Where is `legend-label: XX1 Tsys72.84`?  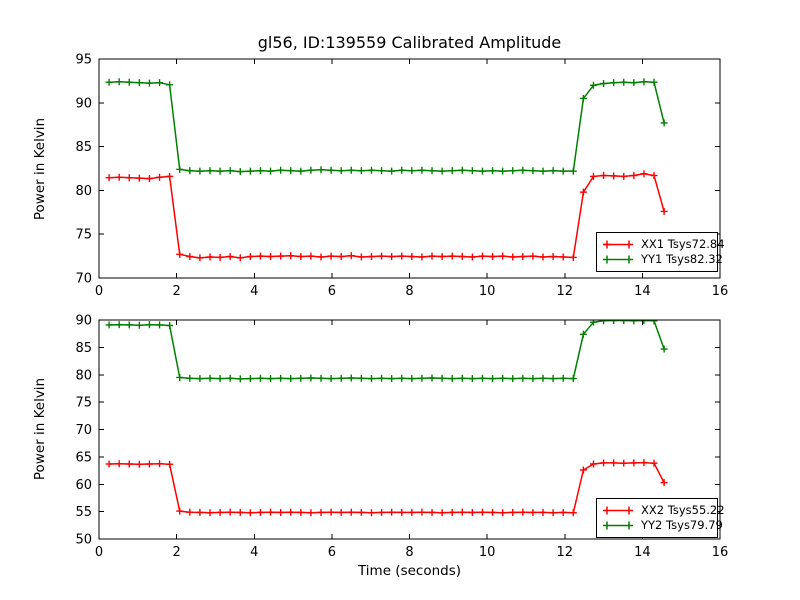
legend-label: XX1 Tsys72.84 is located at coordinates (683, 243).